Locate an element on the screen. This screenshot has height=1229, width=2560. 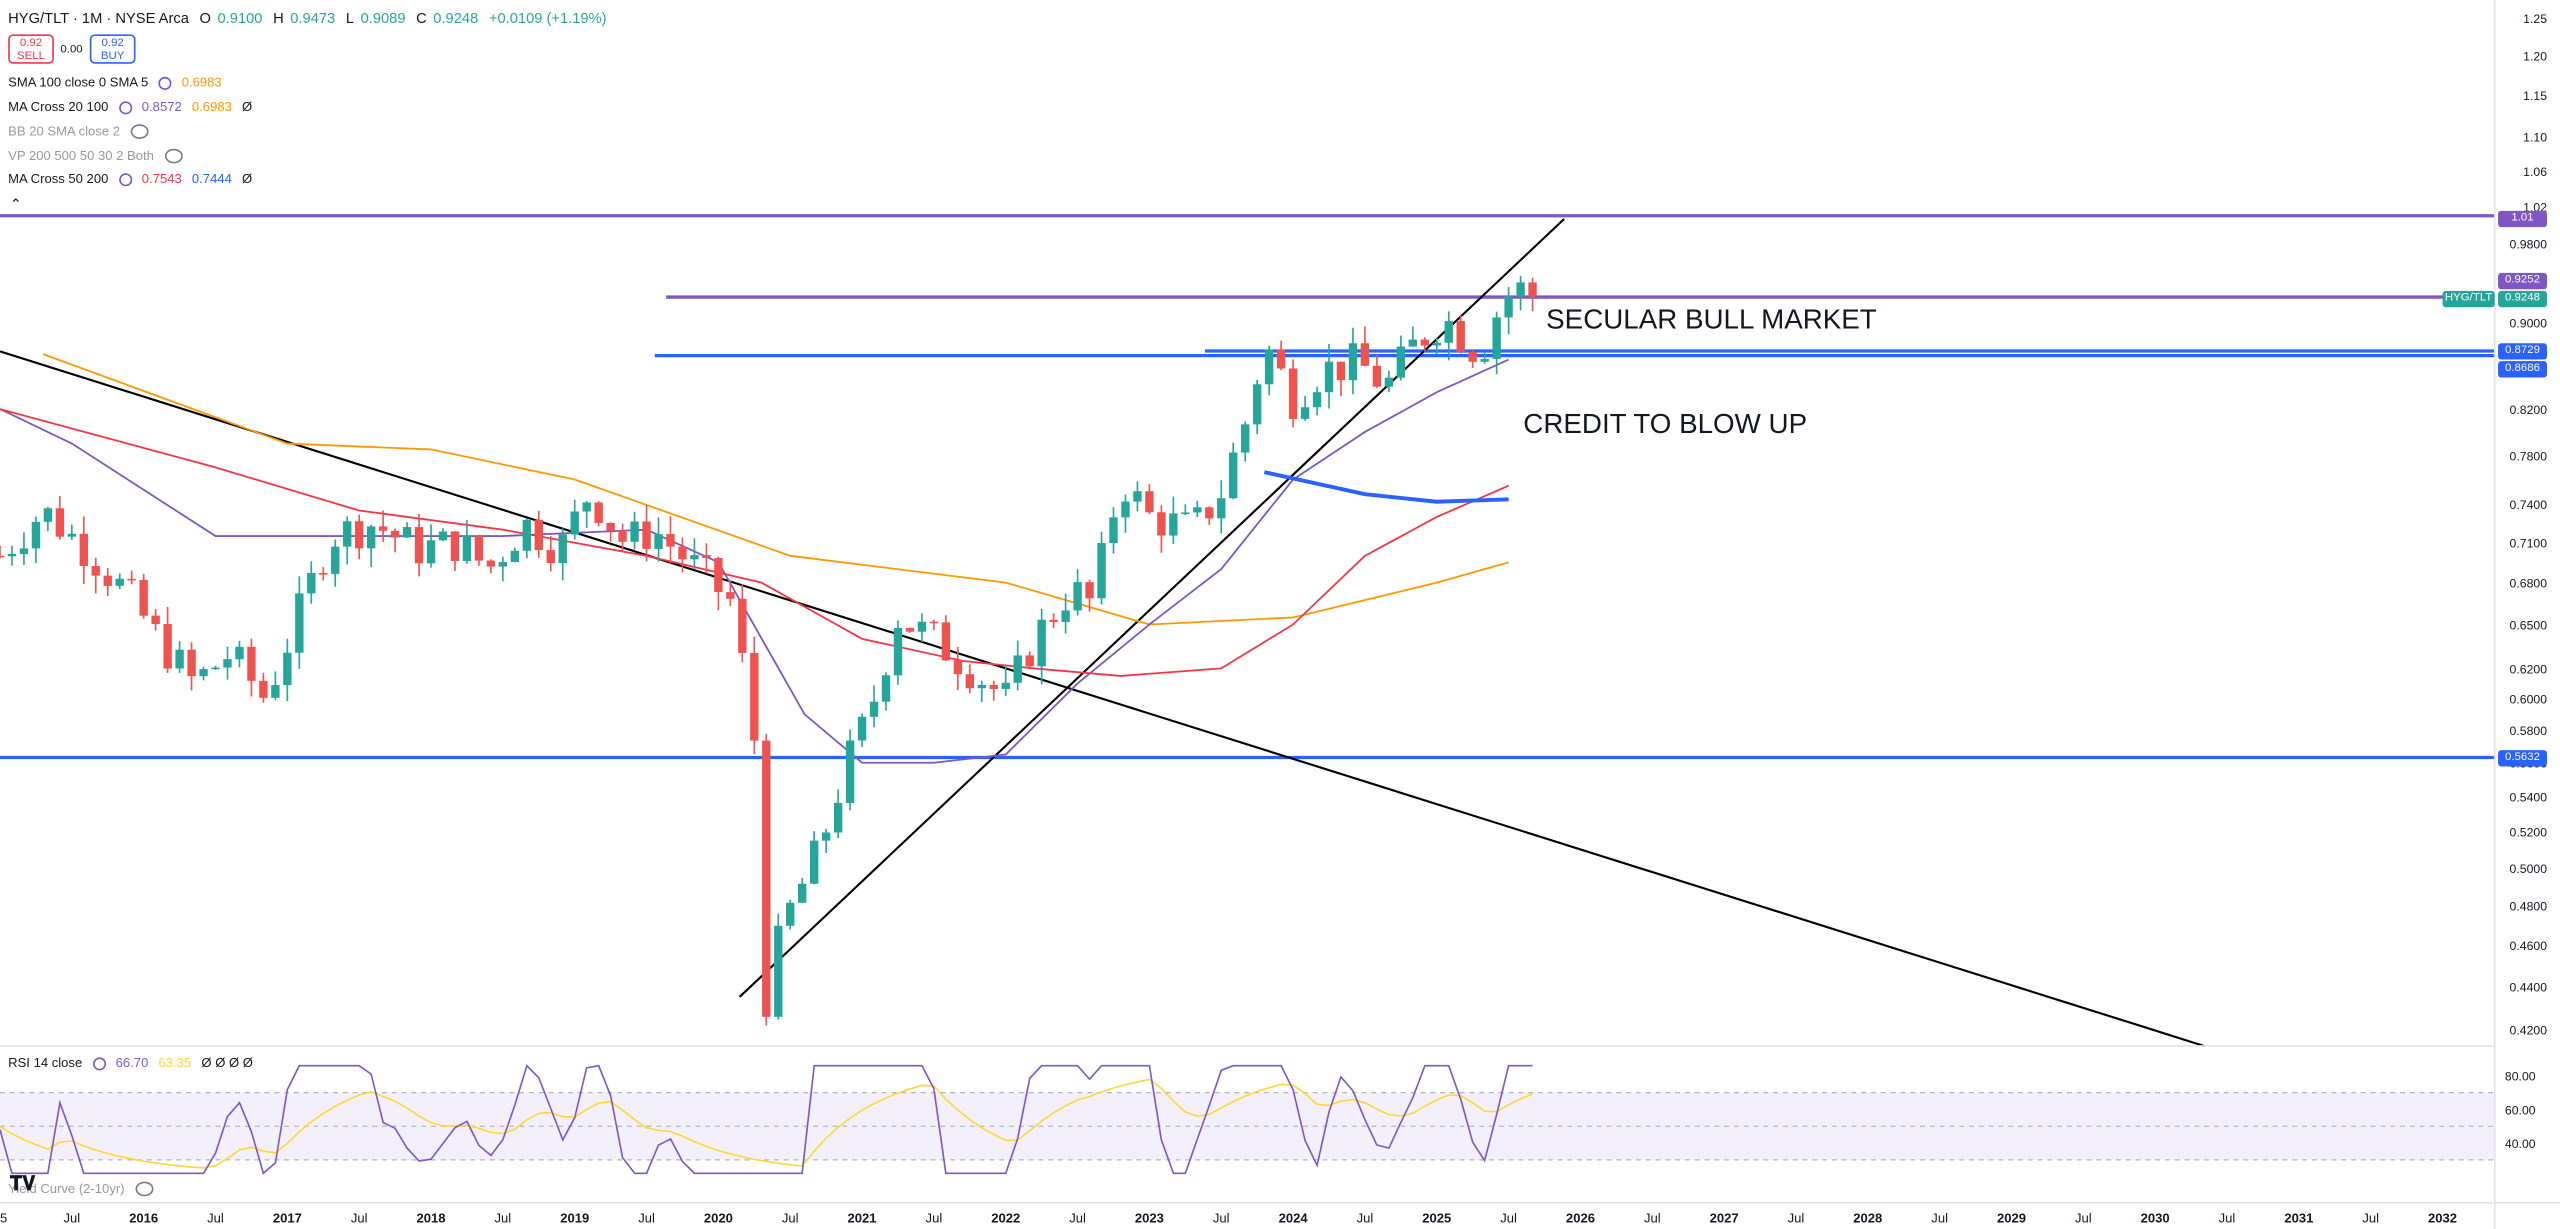
yield-curve-legend: Yield Curve (2-10yr) is located at coordinates (83, 1190).